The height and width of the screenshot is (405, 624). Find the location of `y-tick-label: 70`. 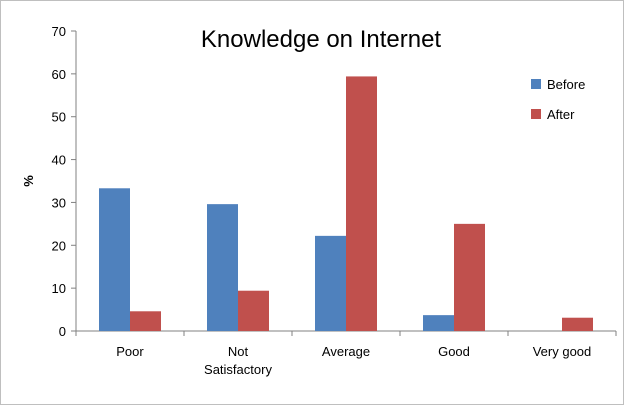

y-tick-label: 70 is located at coordinates (59, 31).